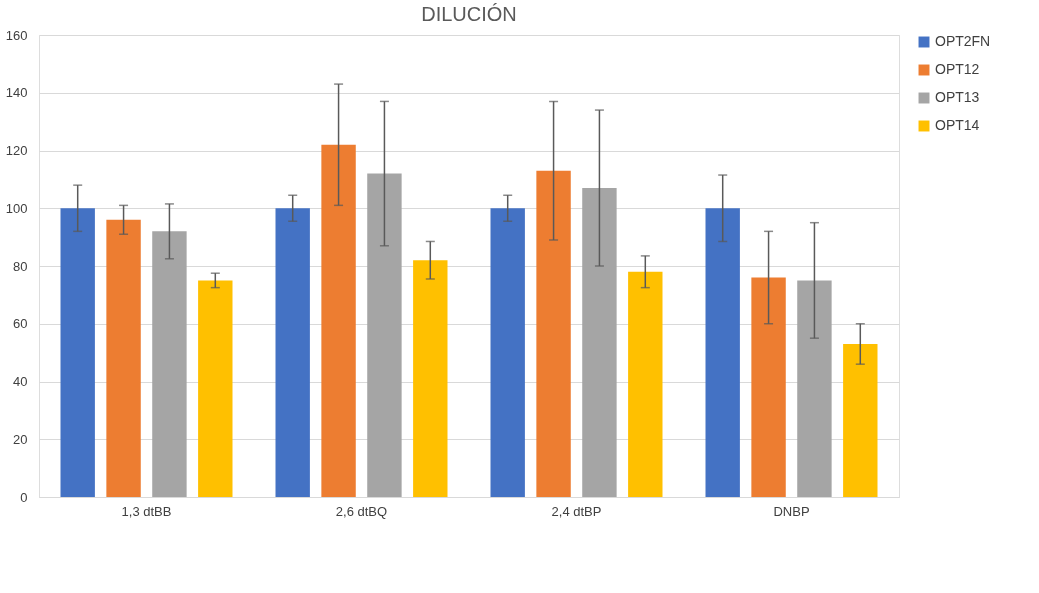  What do you see at coordinates (791, 511) in the screenshot?
I see `x-tick-label: DNBP` at bounding box center [791, 511].